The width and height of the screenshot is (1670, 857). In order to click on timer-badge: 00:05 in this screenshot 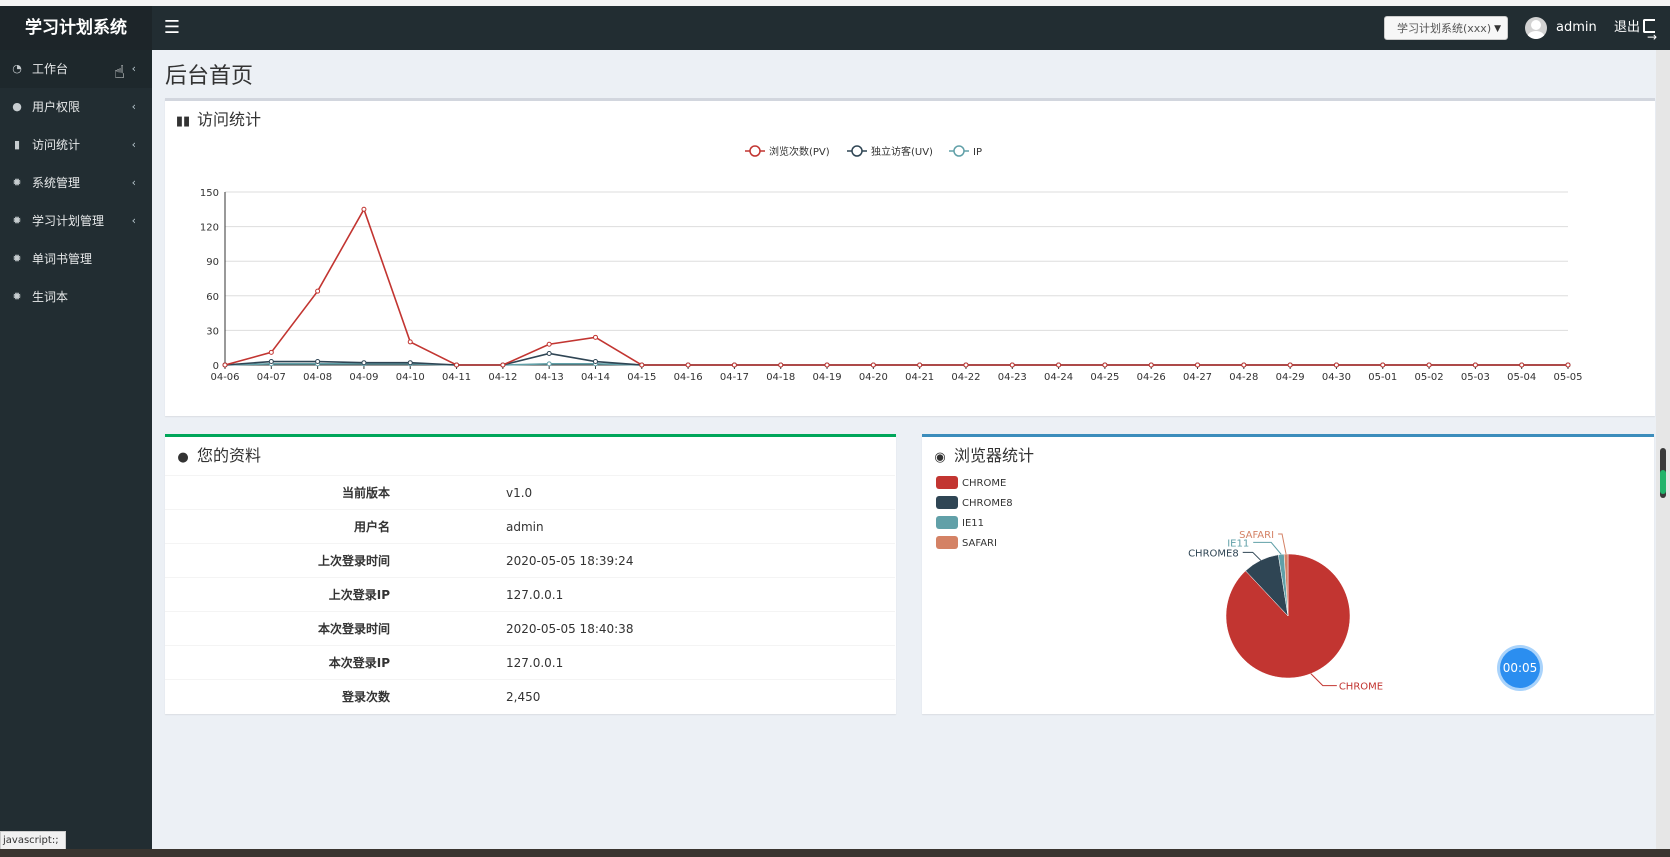, I will do `click(1520, 668)`.